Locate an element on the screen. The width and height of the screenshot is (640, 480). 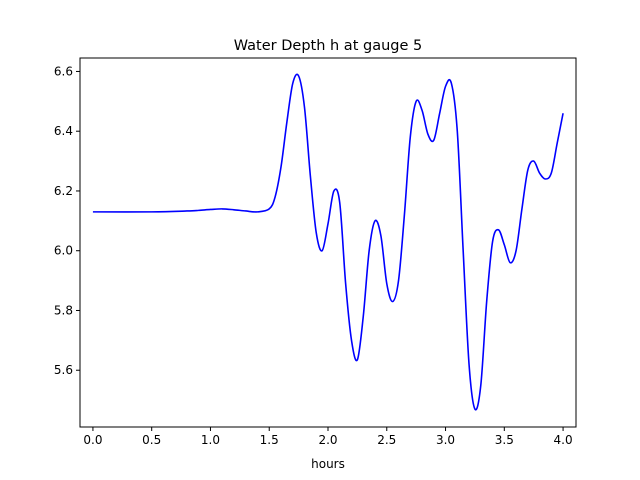
y-tick-label: 6.6 is located at coordinates (63, 71).